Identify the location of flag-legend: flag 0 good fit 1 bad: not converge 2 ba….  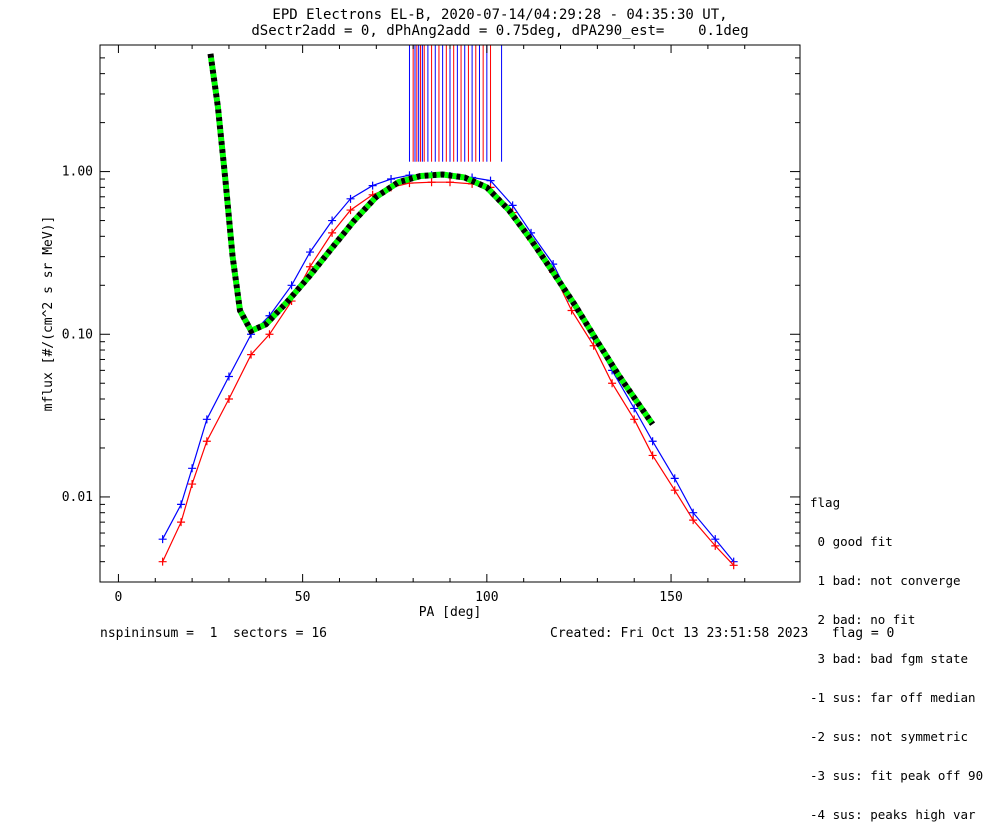
(896, 652).